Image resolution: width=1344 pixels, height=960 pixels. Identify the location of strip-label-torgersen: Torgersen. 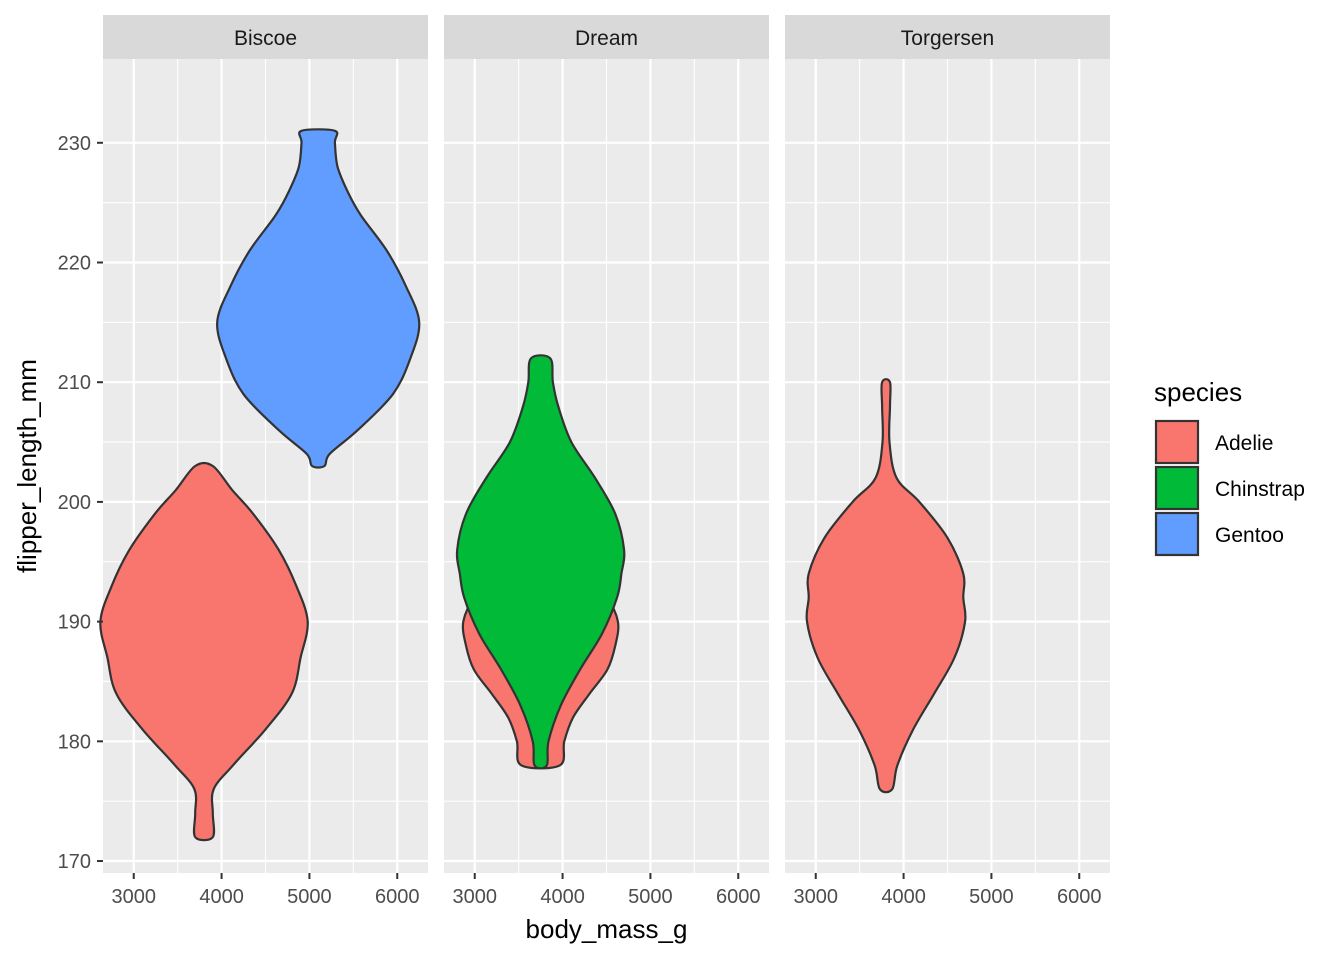
(947, 38).